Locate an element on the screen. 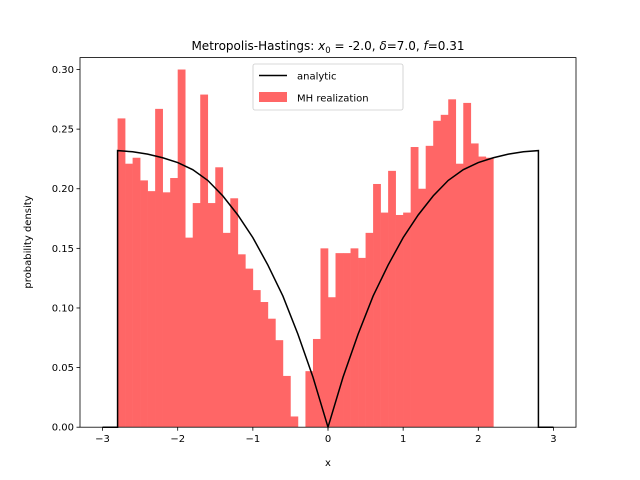  x-axis-label: x is located at coordinates (328, 463).